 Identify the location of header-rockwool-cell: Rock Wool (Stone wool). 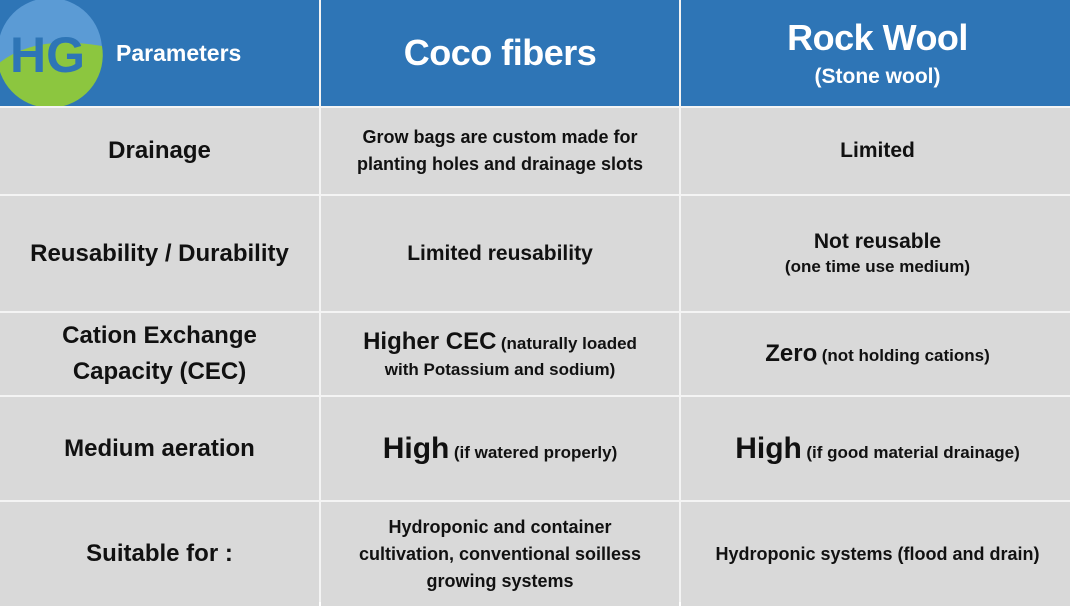
(875, 53).